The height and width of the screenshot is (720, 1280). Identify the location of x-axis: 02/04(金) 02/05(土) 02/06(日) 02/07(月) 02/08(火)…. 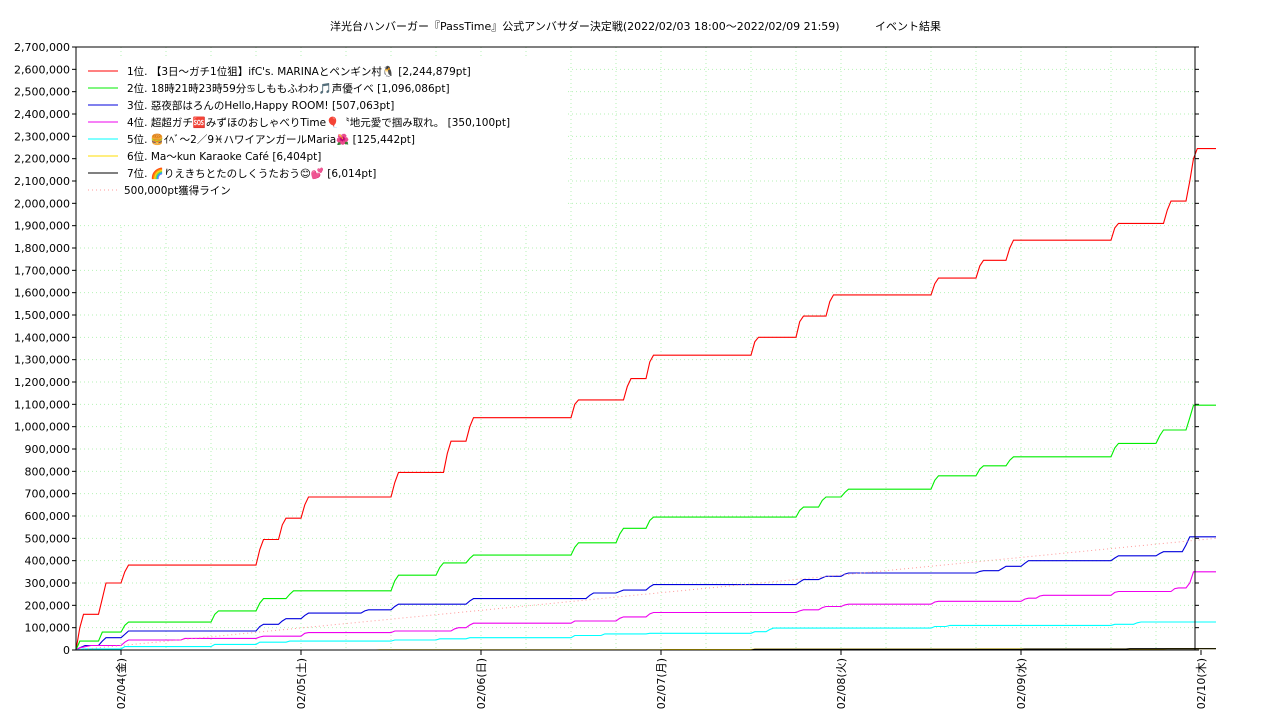
(661, 679).